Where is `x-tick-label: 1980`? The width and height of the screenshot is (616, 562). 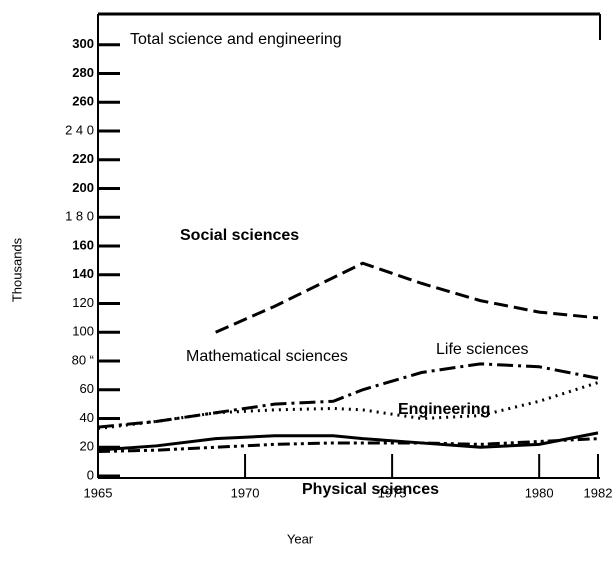 x-tick-label: 1980 is located at coordinates (539, 492).